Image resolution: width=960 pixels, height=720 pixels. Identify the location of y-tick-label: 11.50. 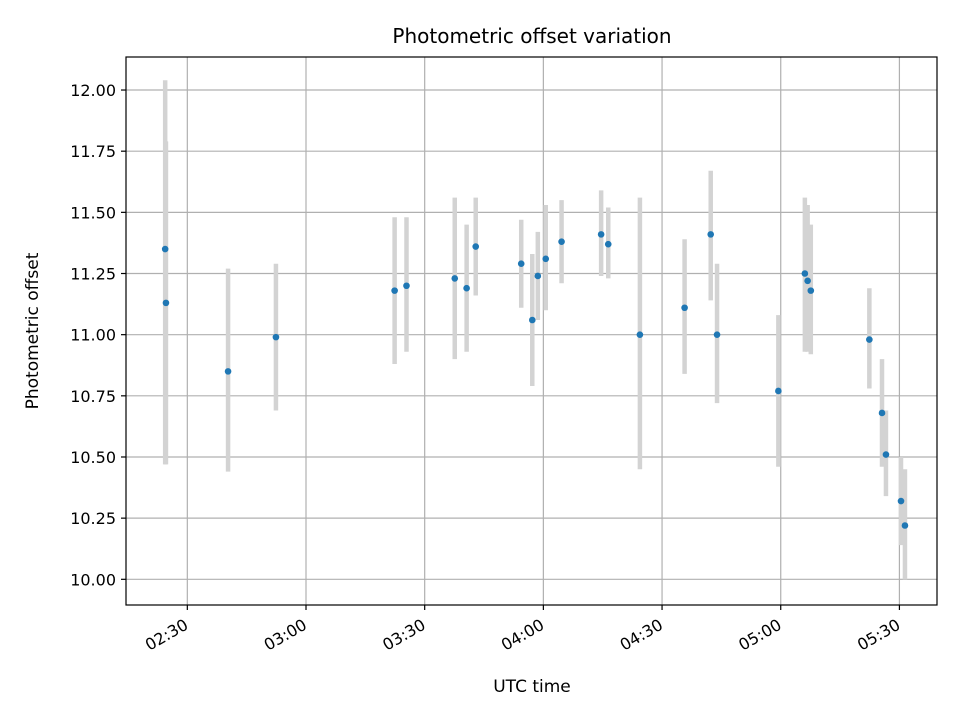
(93, 212).